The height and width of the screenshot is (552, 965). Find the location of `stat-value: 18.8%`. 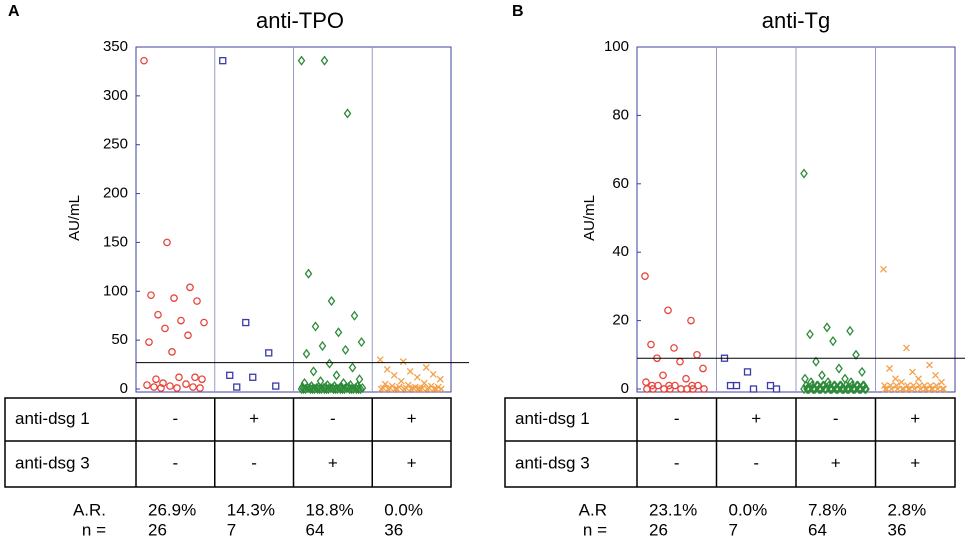

stat-value: 18.8% is located at coordinates (330, 509).